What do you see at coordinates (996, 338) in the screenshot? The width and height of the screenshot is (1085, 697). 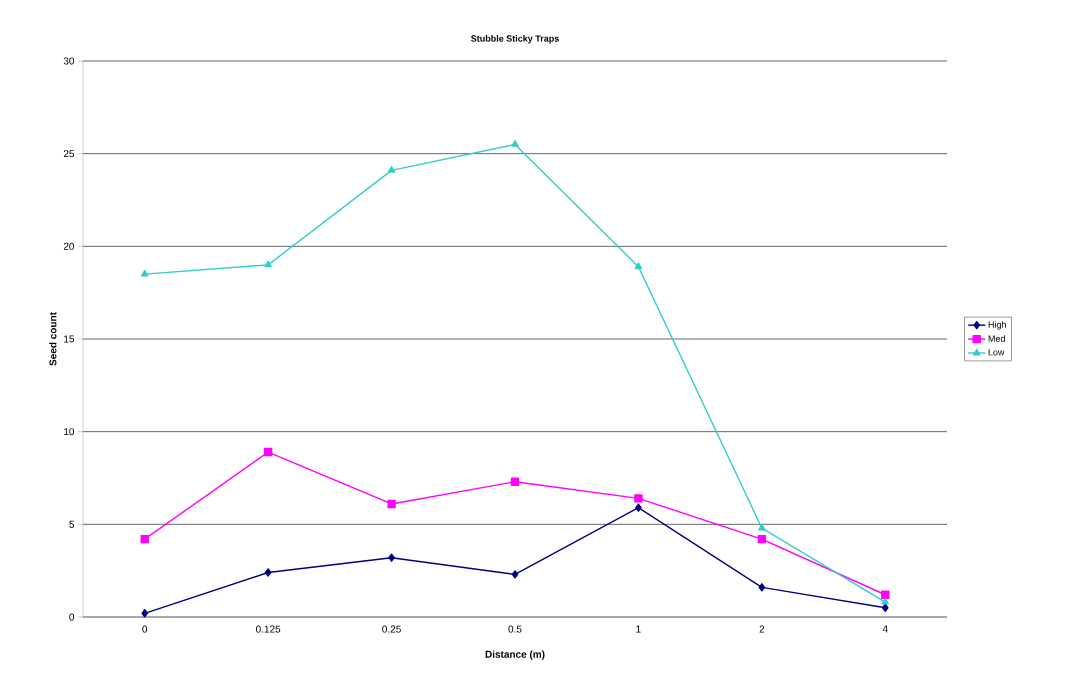 I see `legend-label: Med` at bounding box center [996, 338].